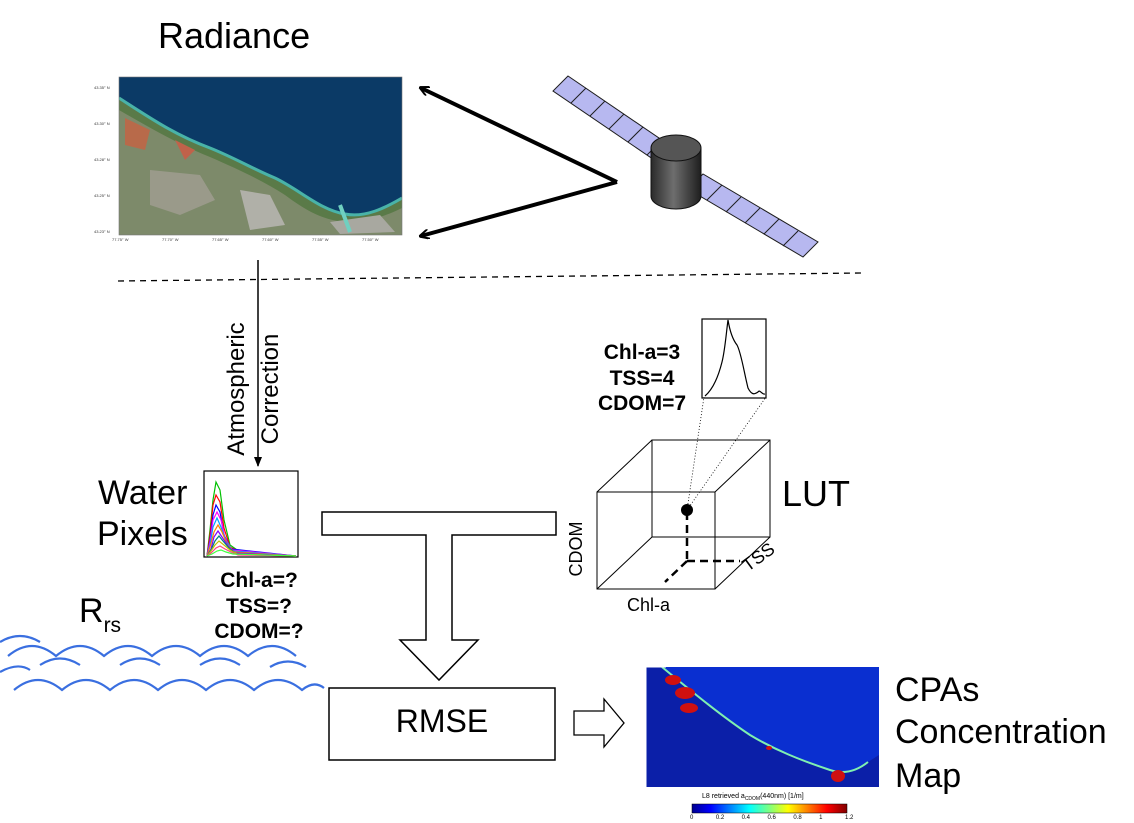 This screenshot has width=1134, height=823. What do you see at coordinates (519, 136) in the screenshot?
I see `arrow-to-image-top` at bounding box center [519, 136].